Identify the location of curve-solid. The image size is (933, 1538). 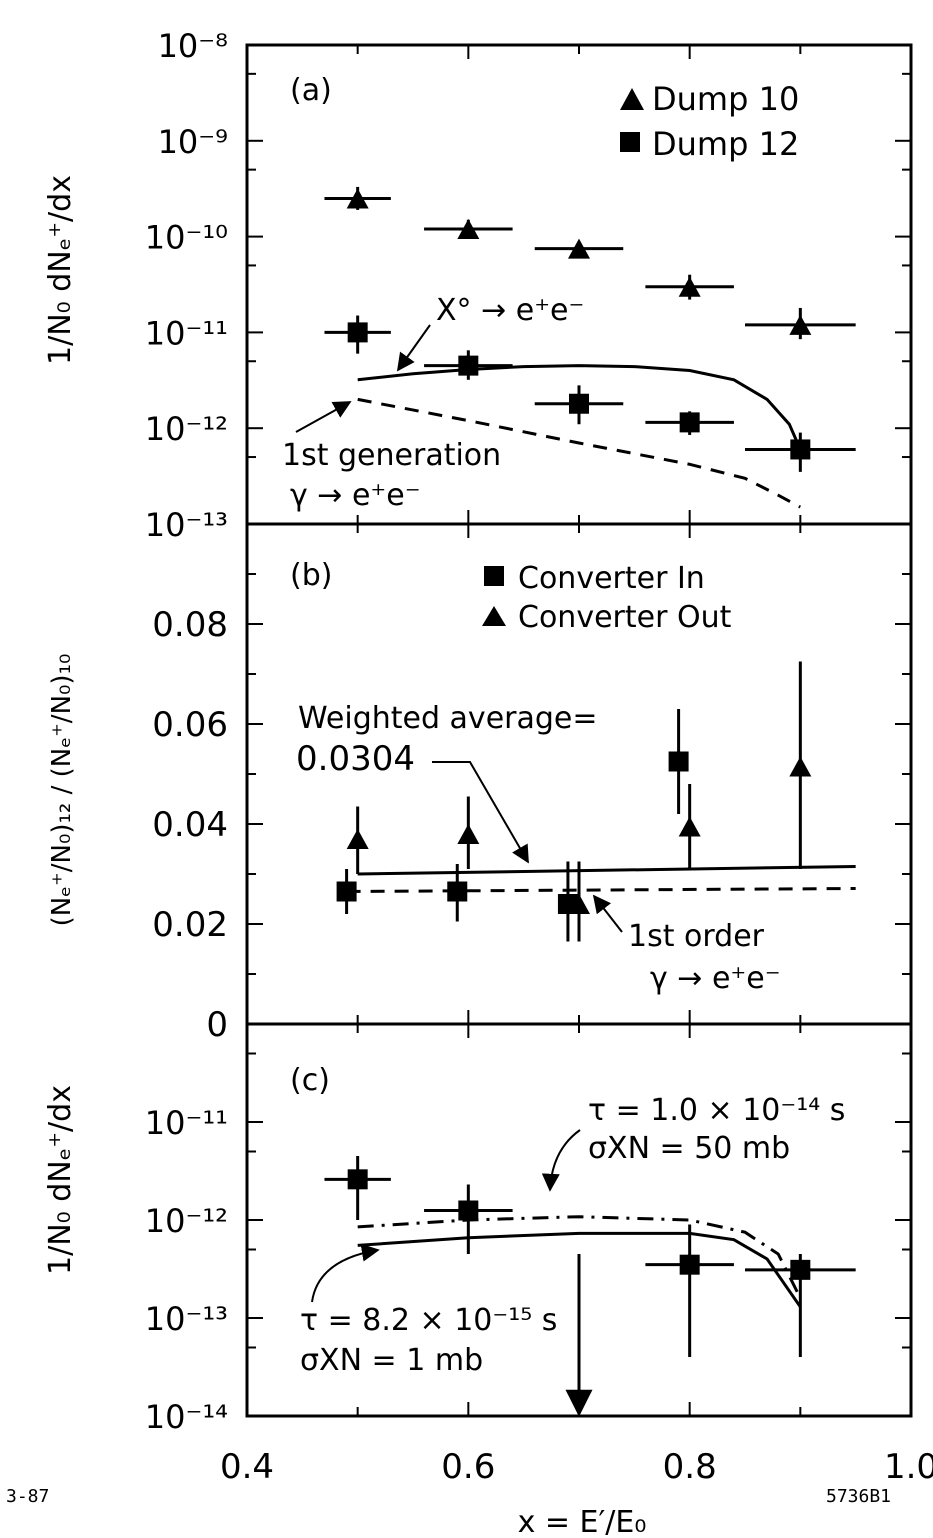
(579, 407).